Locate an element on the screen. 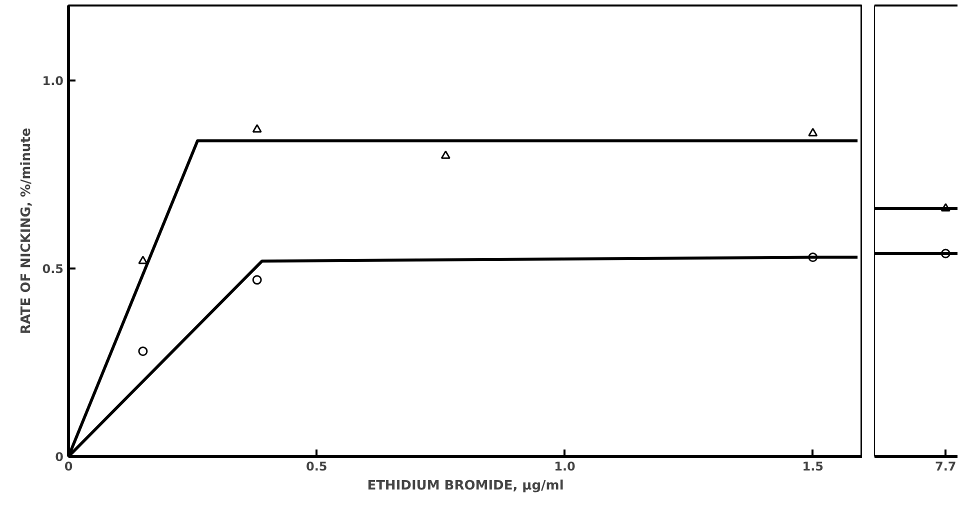 The height and width of the screenshot is (517, 971). x-tick-label: 1.0 is located at coordinates (565, 467).